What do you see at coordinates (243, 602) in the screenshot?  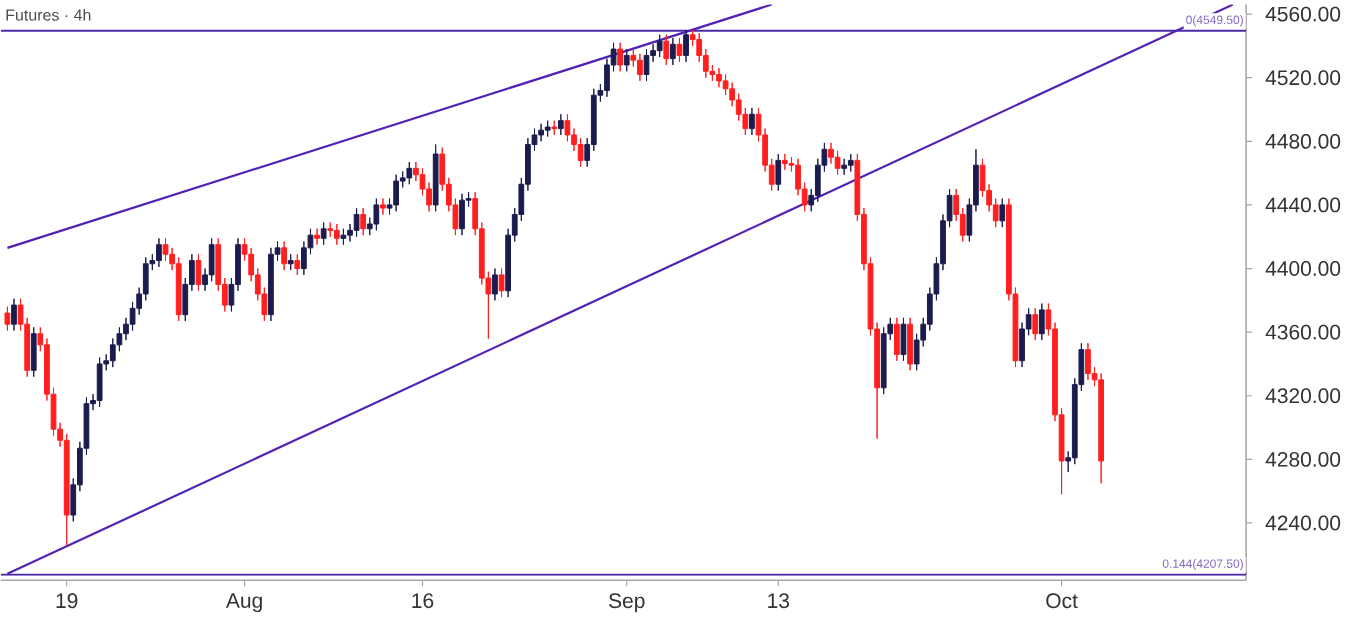 I see `x-tick-label: Aug` at bounding box center [243, 602].